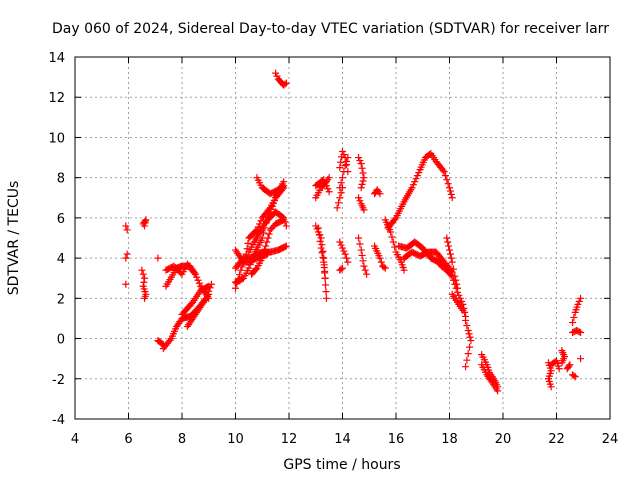 Image resolution: width=640 pixels, height=480 pixels. Describe the element at coordinates (61, 219) in the screenshot. I see `y-tick-label: 6` at that location.